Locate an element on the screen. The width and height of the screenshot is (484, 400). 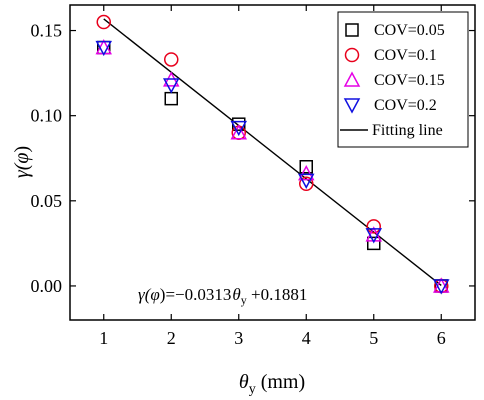
y-axis-title: γ(φ) is located at coordinates (22, 162).